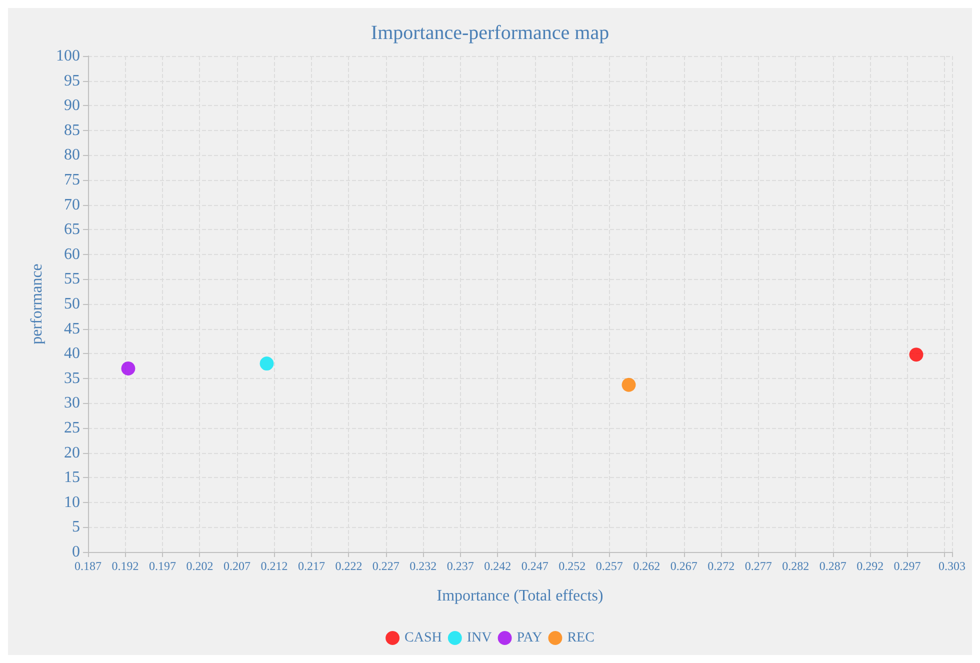 This screenshot has height=663, width=980. I want to click on y-tick-label: 55, so click(72, 279).